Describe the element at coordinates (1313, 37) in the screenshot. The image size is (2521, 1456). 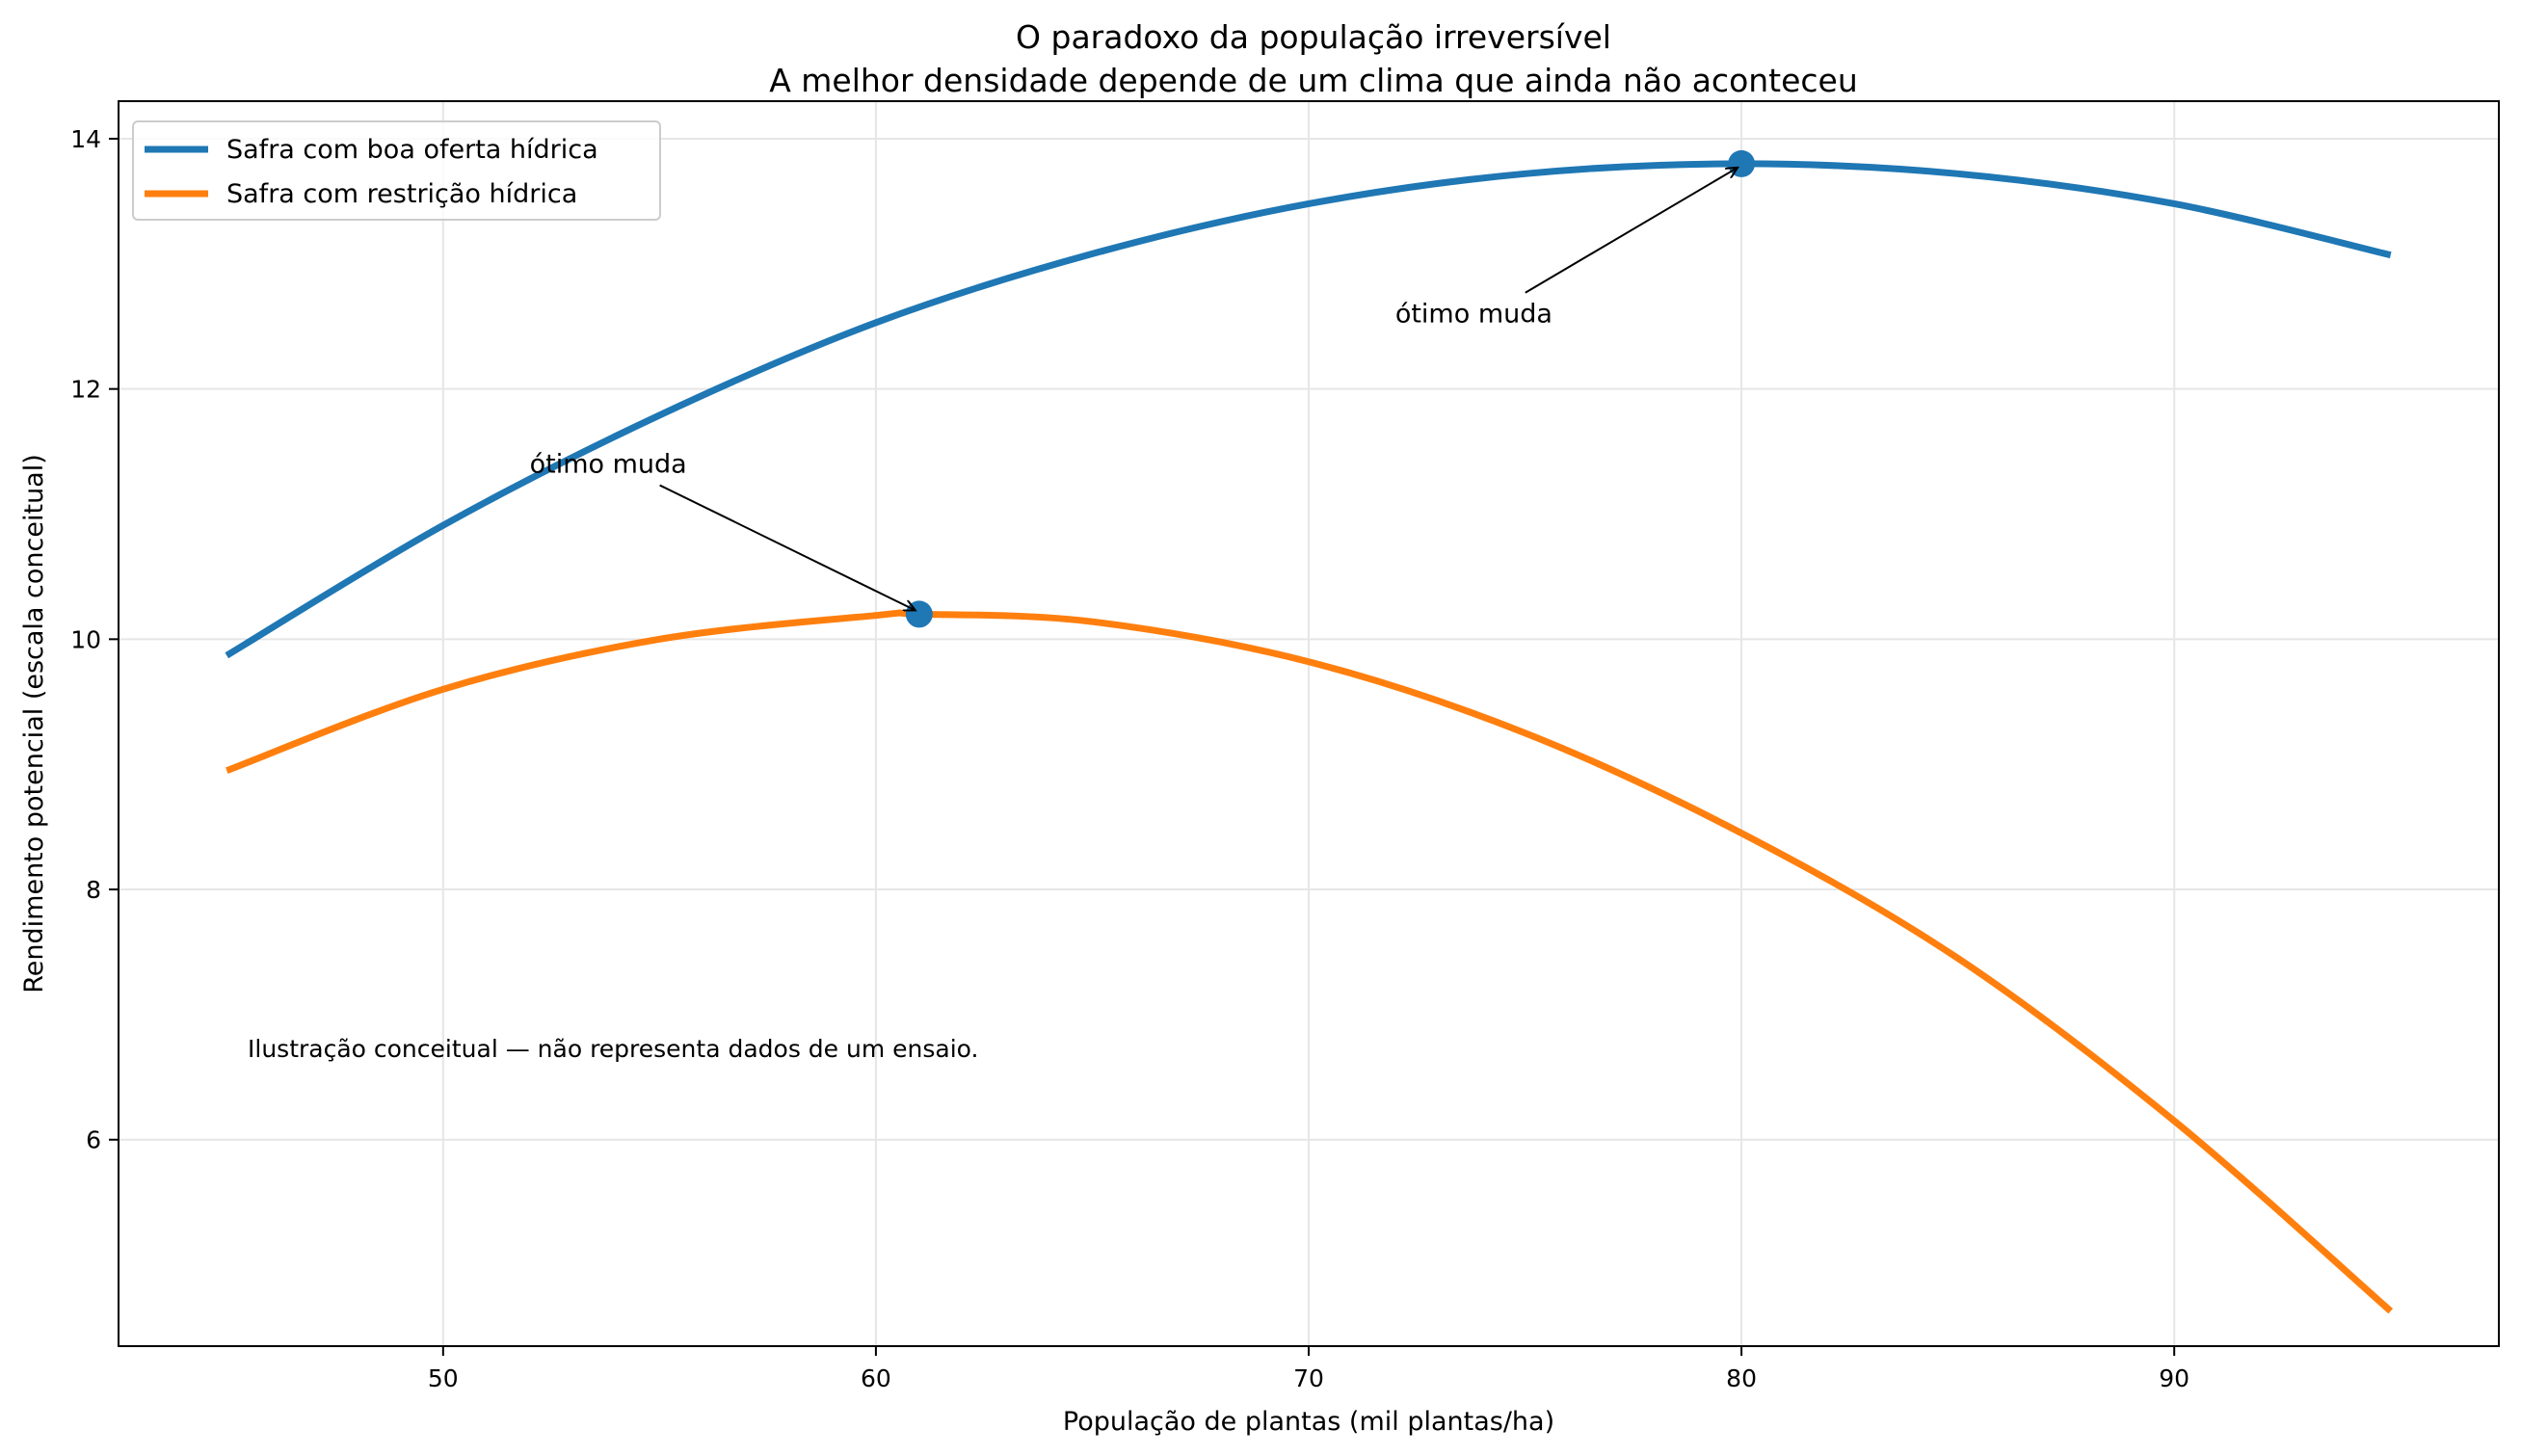
I see `chart-title: O paradoxo da população irreversível` at that location.